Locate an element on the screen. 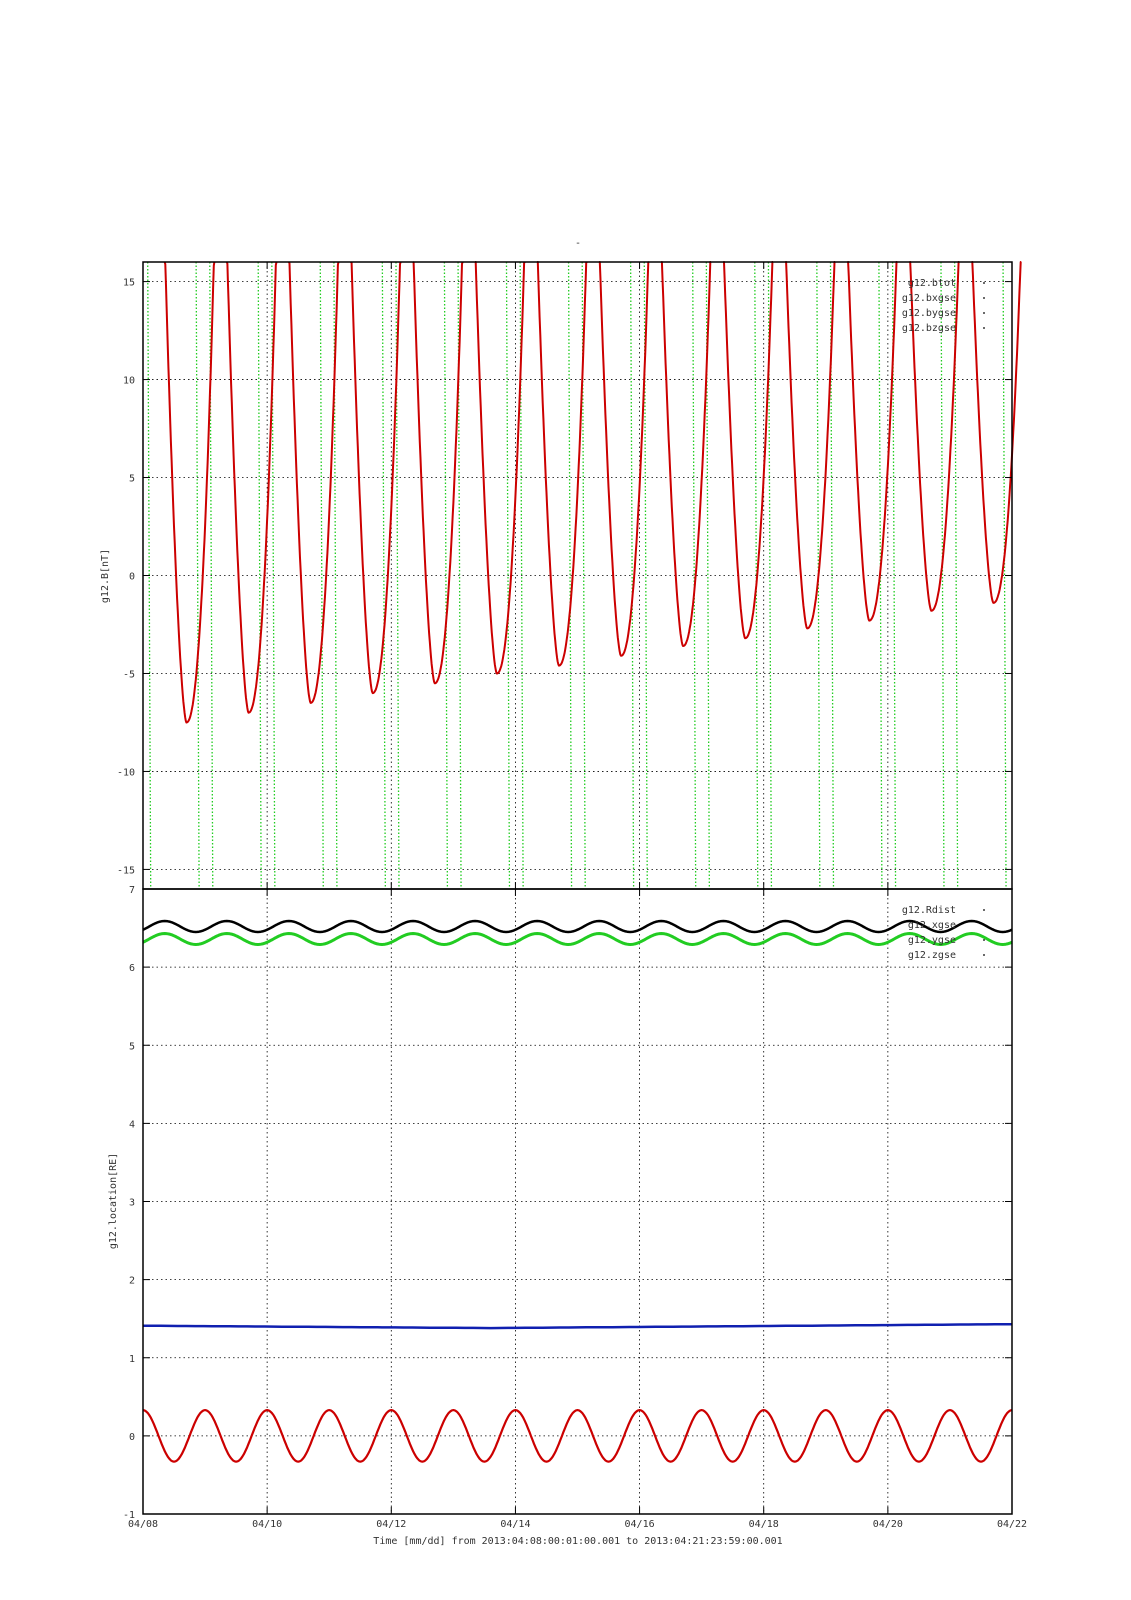 The width and height of the screenshot is (1131, 1600). legend-entry: g12.xgse is located at coordinates (932, 925).